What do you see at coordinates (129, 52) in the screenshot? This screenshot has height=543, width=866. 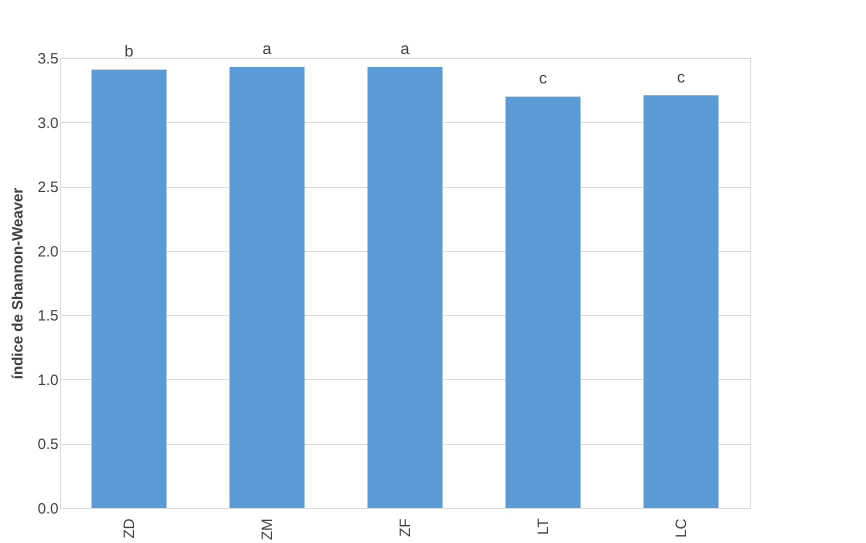 I see `annotation: b` at bounding box center [129, 52].